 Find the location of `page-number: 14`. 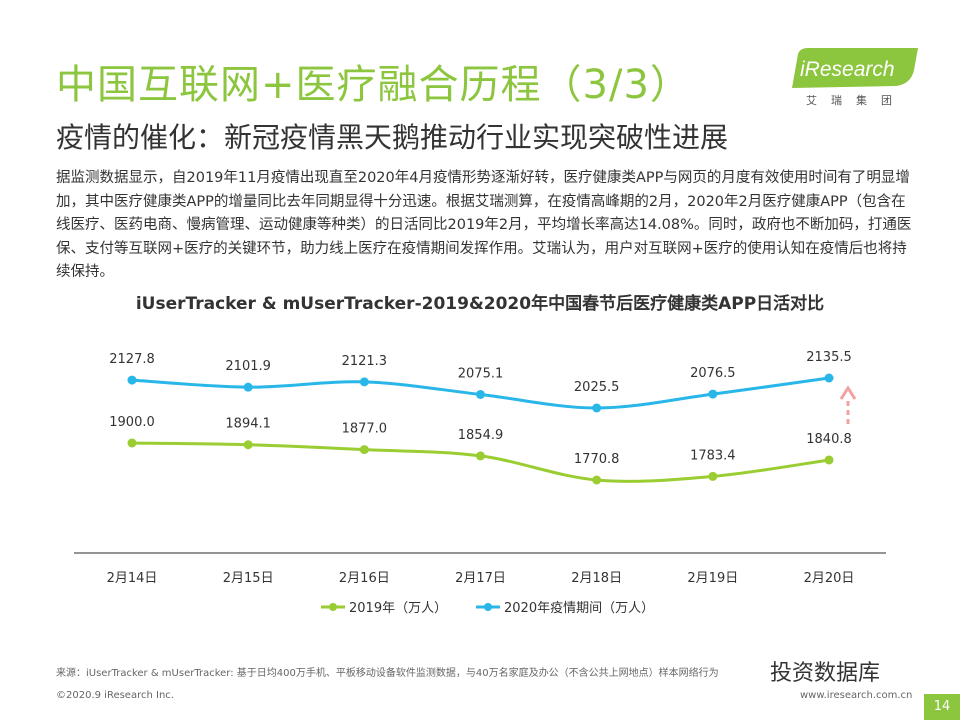

page-number: 14 is located at coordinates (942, 707).